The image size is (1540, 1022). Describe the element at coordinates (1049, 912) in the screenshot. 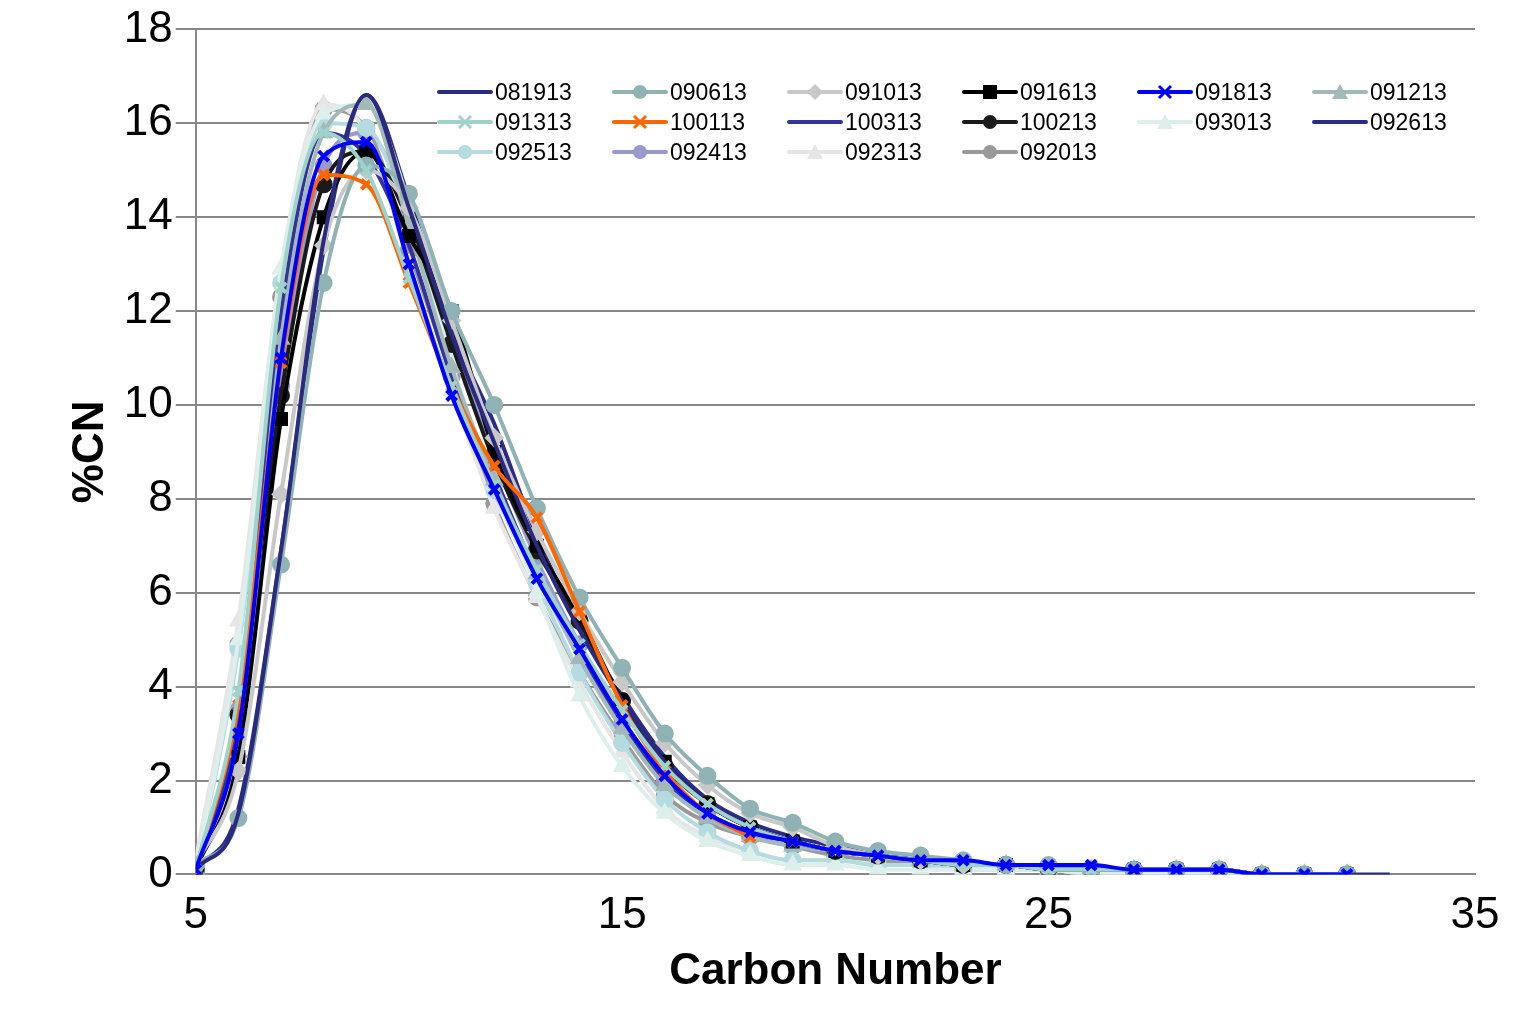

I see `x-tick-label: 25` at that location.